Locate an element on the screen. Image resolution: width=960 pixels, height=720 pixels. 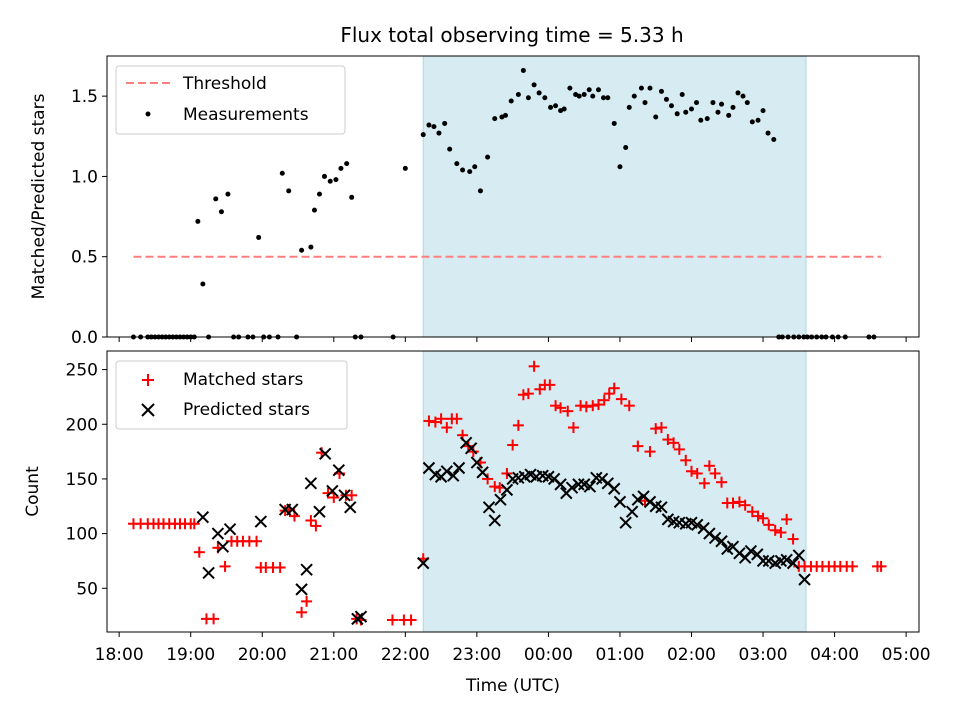
legend-matched-label: Matched stars is located at coordinates (243, 380).